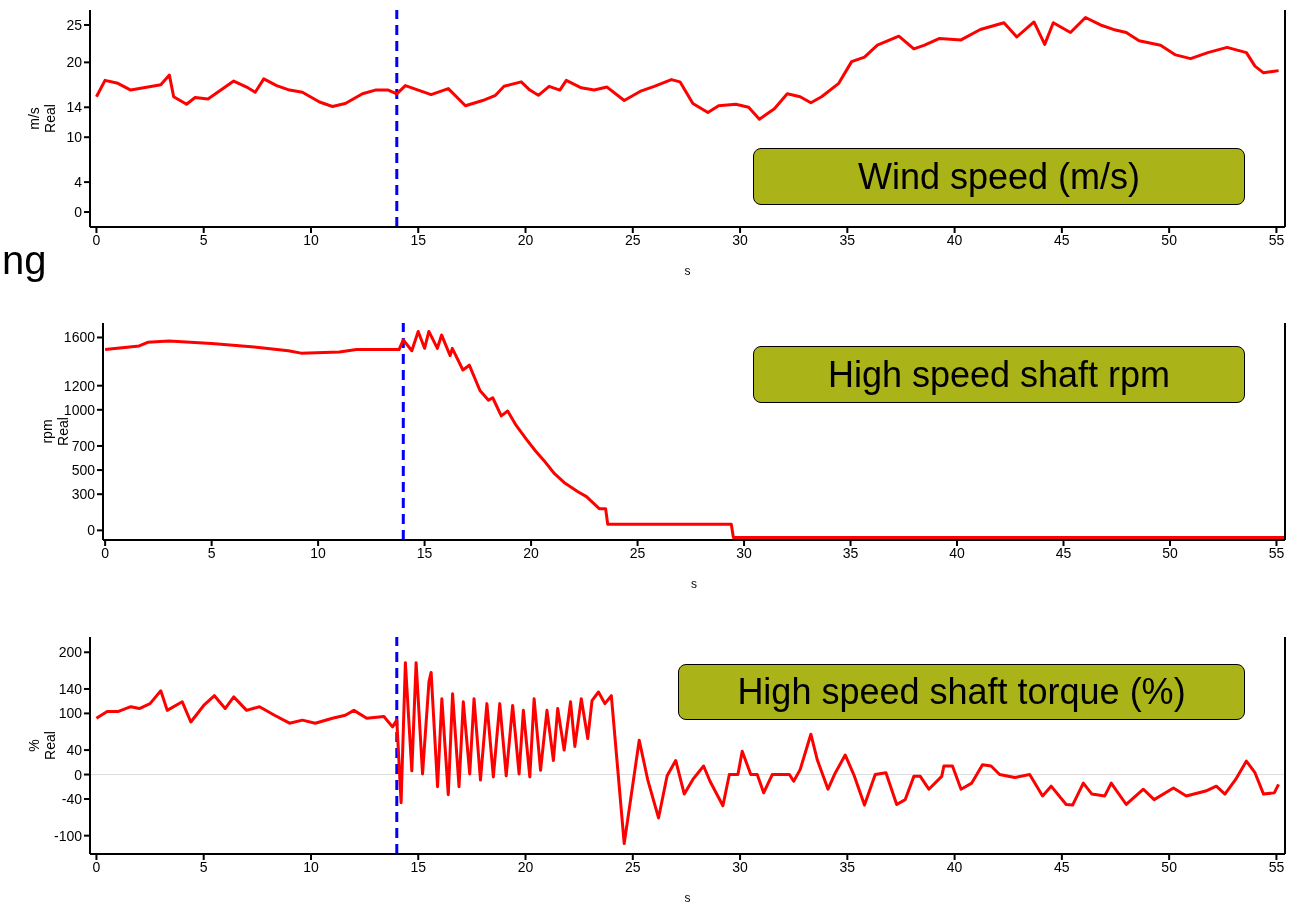 This screenshot has height=903, width=1296. What do you see at coordinates (79, 337) in the screenshot?
I see `y-tick-label: 1600` at bounding box center [79, 337].